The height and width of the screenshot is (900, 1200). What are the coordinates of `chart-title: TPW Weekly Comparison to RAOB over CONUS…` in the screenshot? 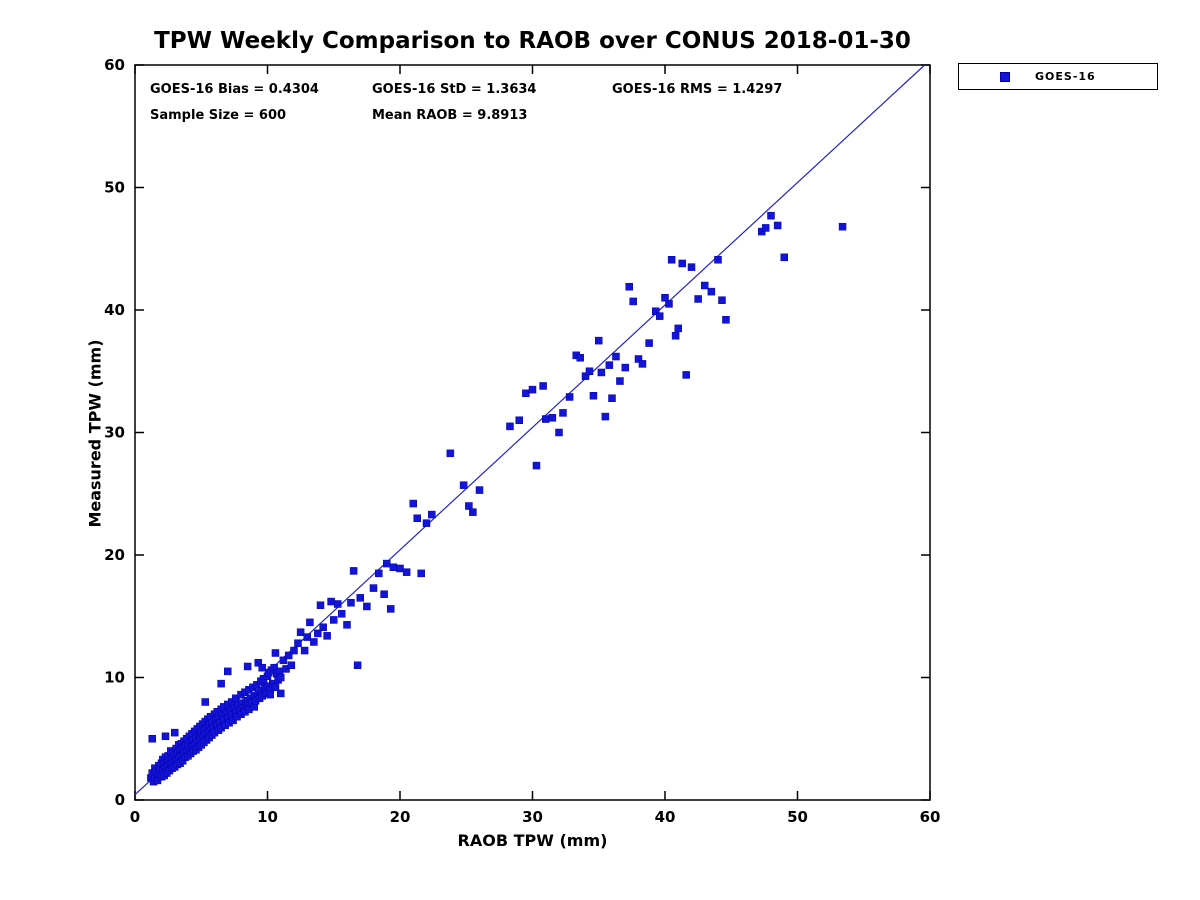 It's located at (532, 41).